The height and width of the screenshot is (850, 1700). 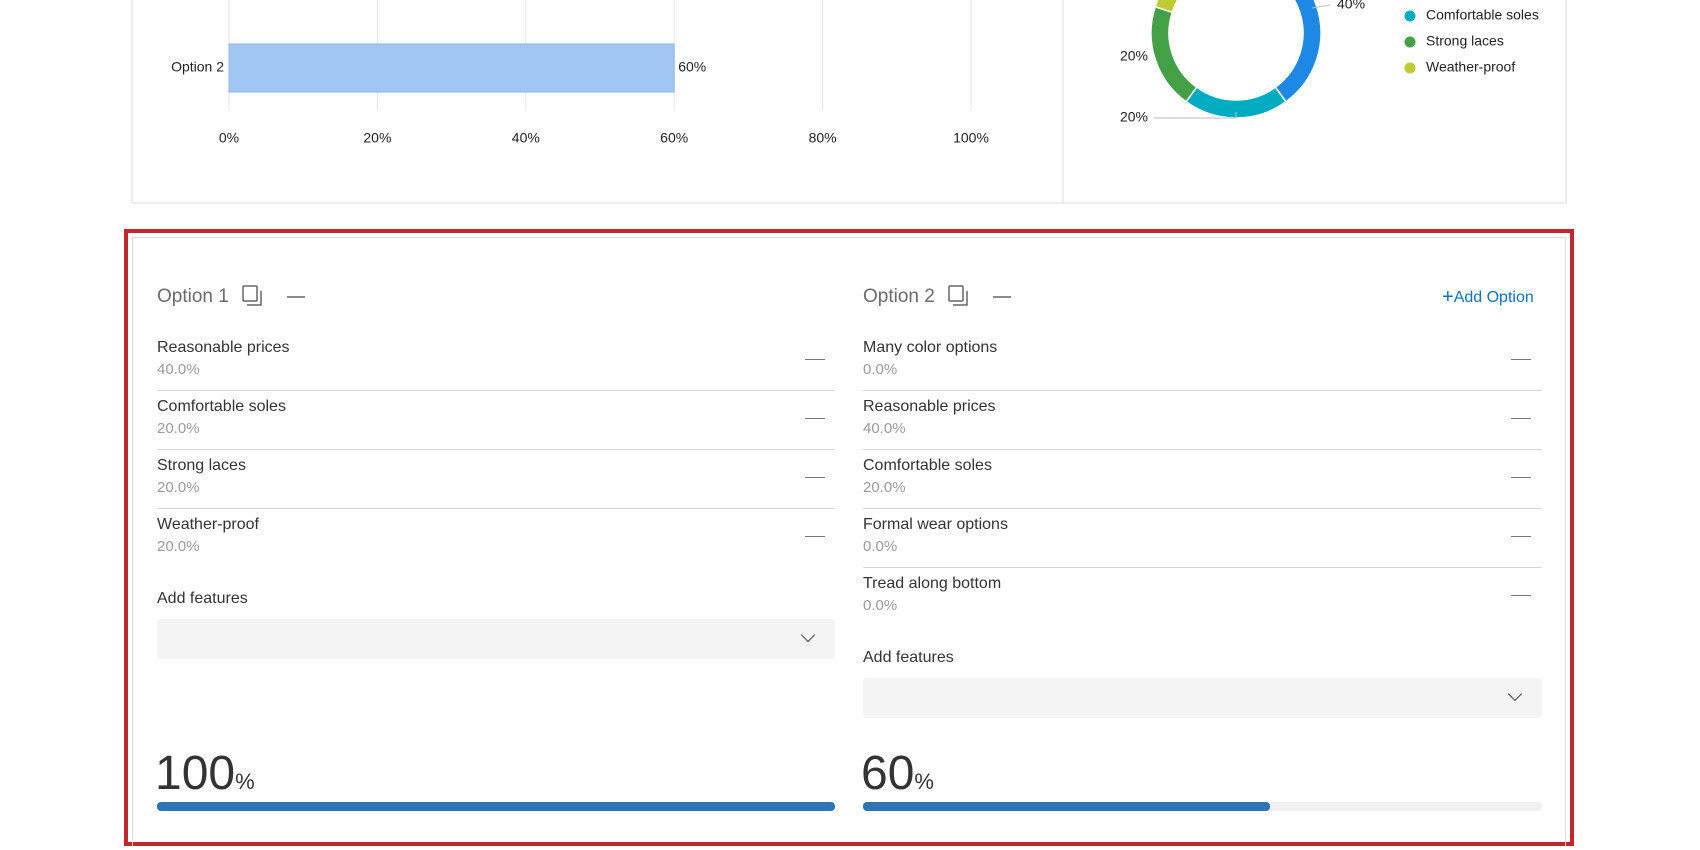 What do you see at coordinates (1482, 15) in the screenshot?
I see `legend-label: Comfortable soles` at bounding box center [1482, 15].